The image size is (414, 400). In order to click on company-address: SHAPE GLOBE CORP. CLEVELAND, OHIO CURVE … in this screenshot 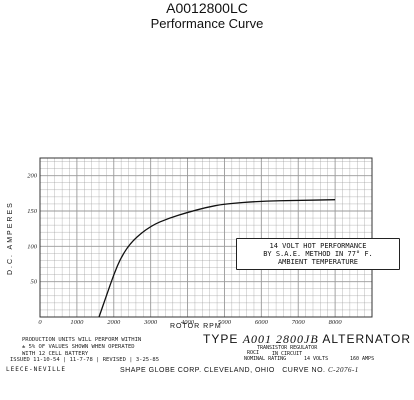, I will do `click(239, 370)`.